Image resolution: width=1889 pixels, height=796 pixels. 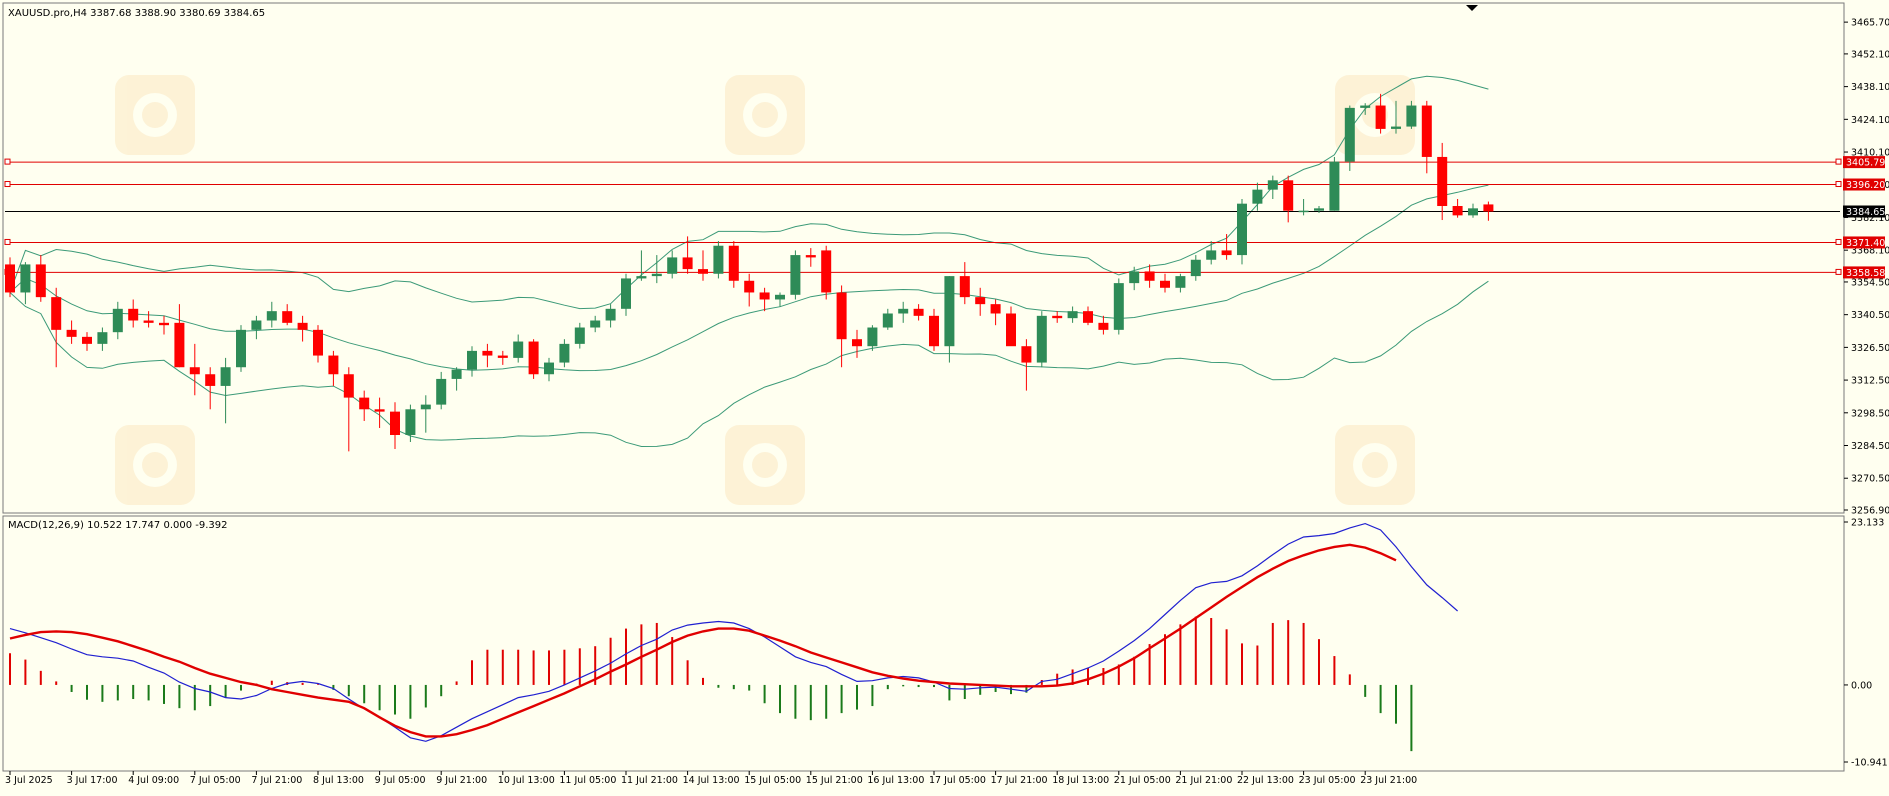 I want to click on macd-axis: 23.133 0.00 -10.941, so click(x=1866, y=643).